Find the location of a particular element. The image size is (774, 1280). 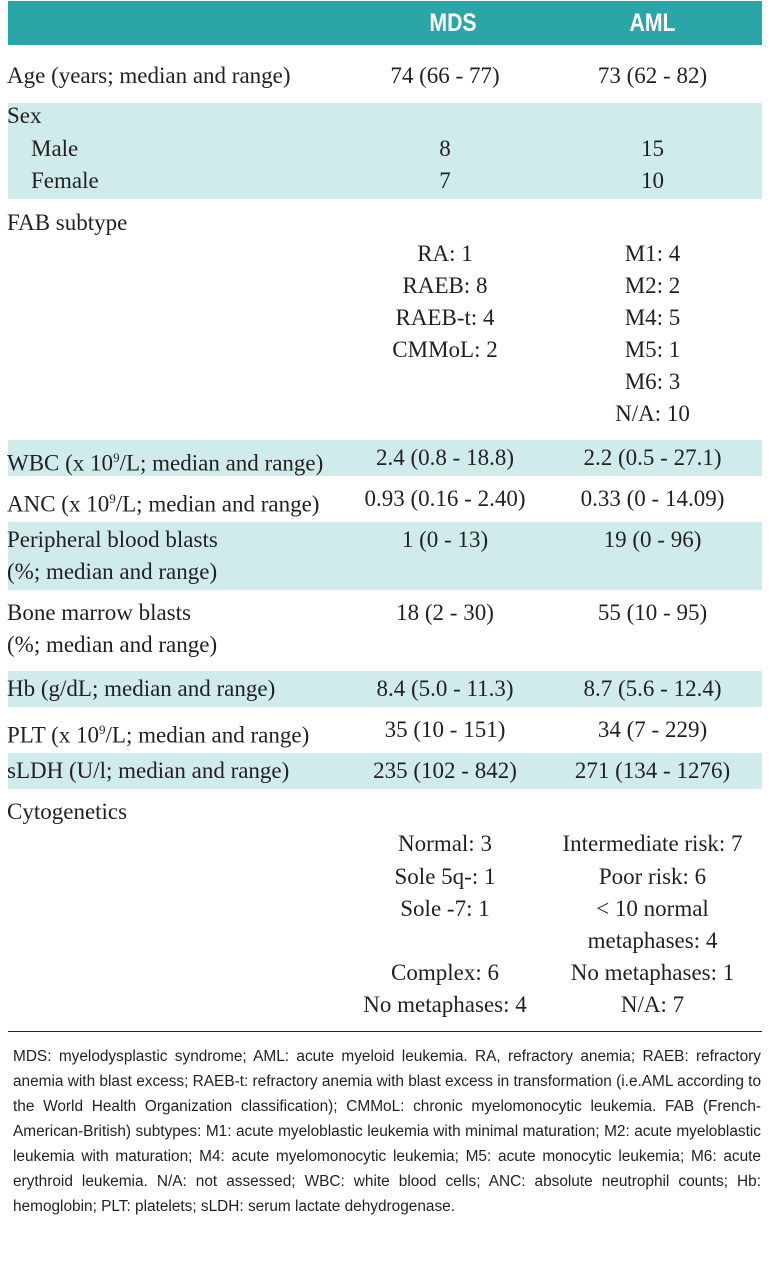

fab-mds-0: RA: 1 is located at coordinates (445, 253).